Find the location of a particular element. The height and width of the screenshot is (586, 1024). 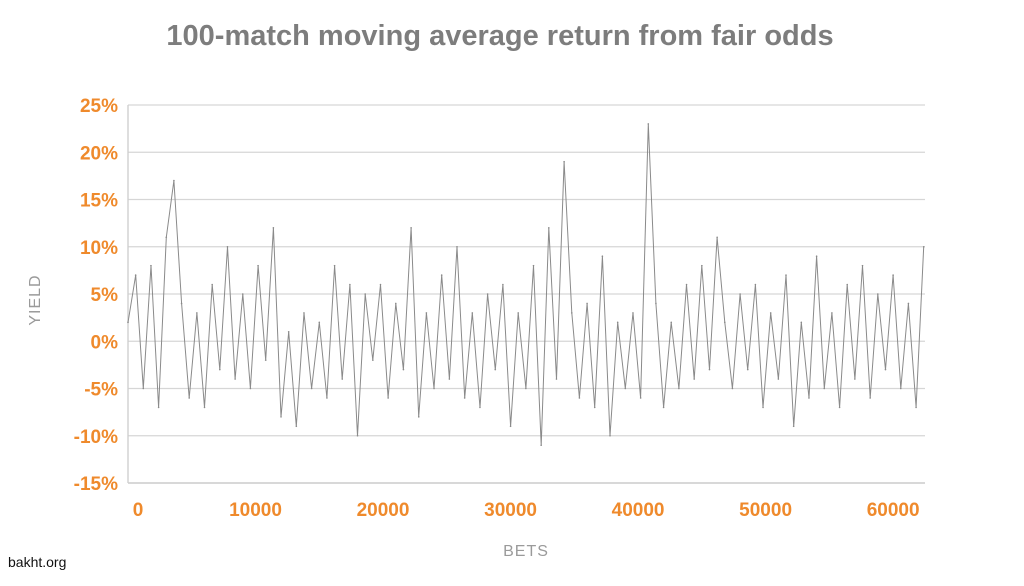

y-tick-label: 0% is located at coordinates (105, 342).